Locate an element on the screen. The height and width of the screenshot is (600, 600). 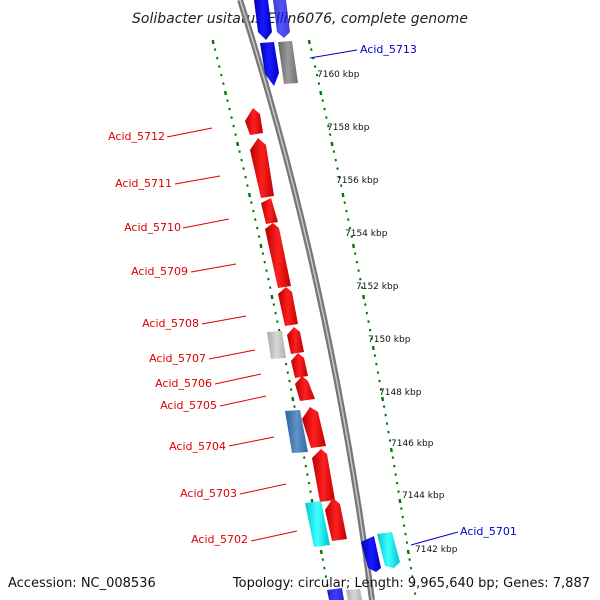
gene-label-acid-5709: Acid_5709 is located at coordinates (159, 271).